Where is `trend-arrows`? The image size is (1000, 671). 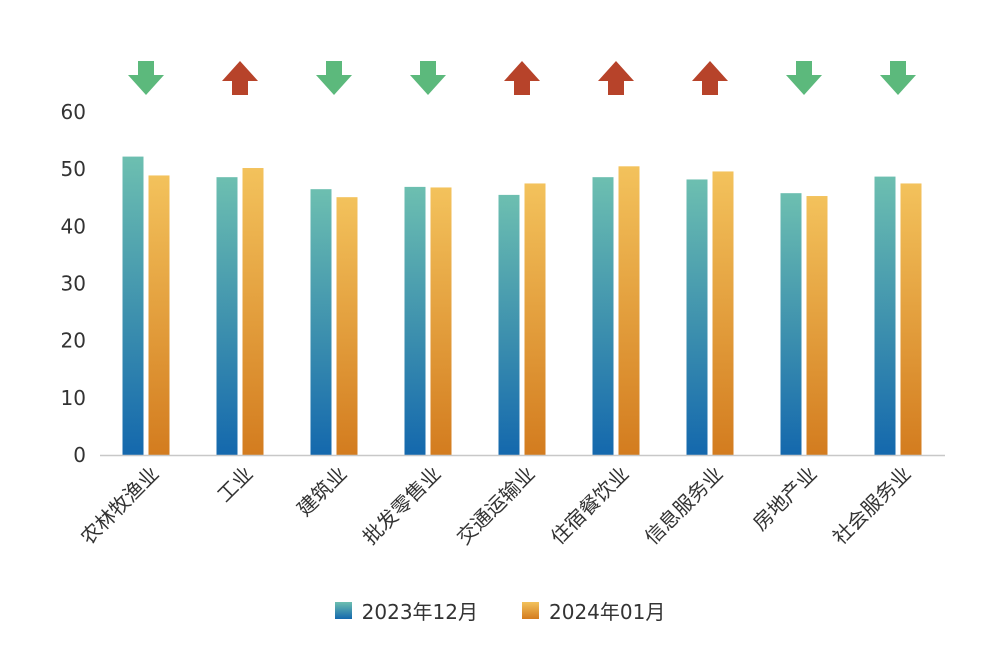 trend-arrows is located at coordinates (522, 78).